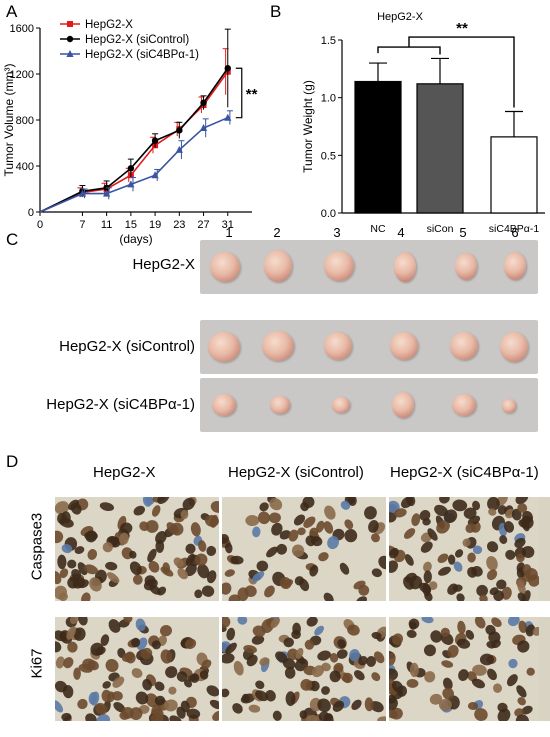 This screenshot has width=550, height=737. Describe the element at coordinates (134, 164) in the screenshot. I see `series-line` at that location.